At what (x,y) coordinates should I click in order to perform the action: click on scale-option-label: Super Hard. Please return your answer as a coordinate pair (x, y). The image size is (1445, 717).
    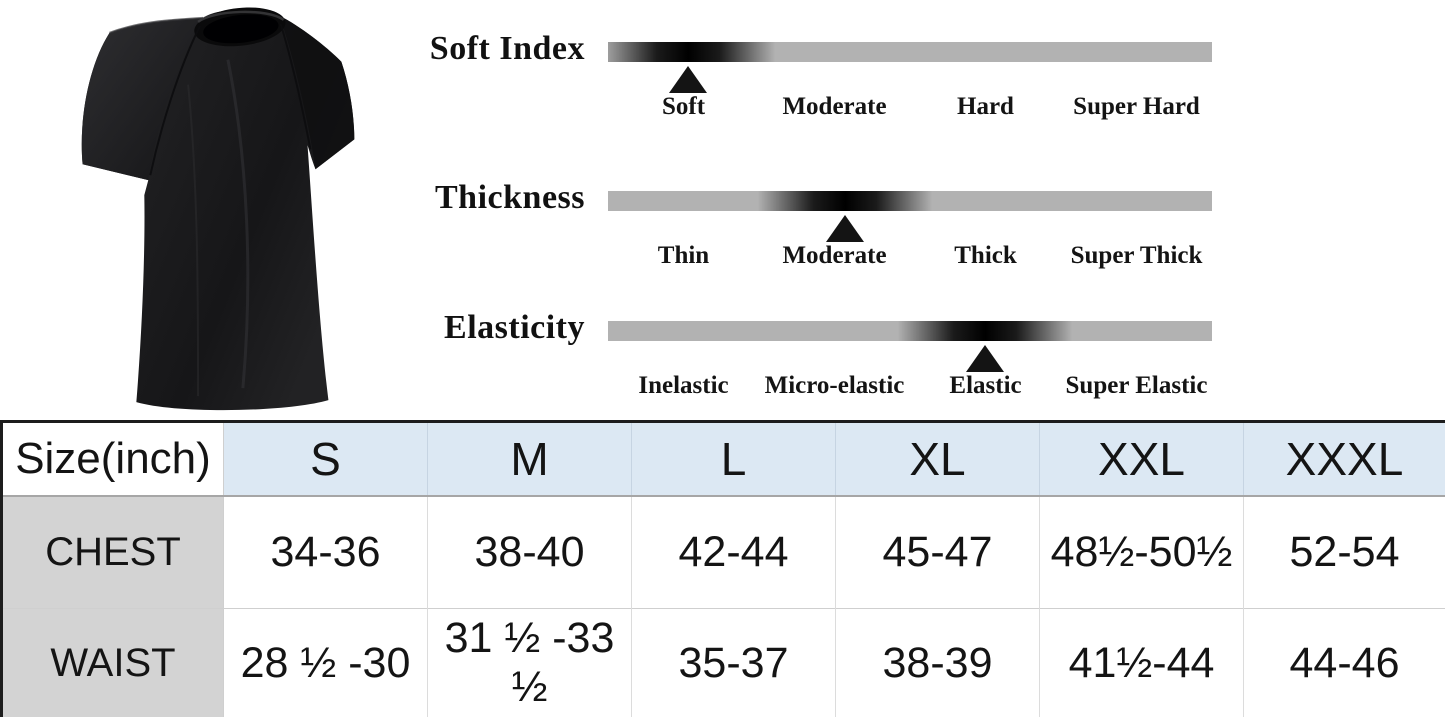
    Looking at the image, I should click on (1136, 106).